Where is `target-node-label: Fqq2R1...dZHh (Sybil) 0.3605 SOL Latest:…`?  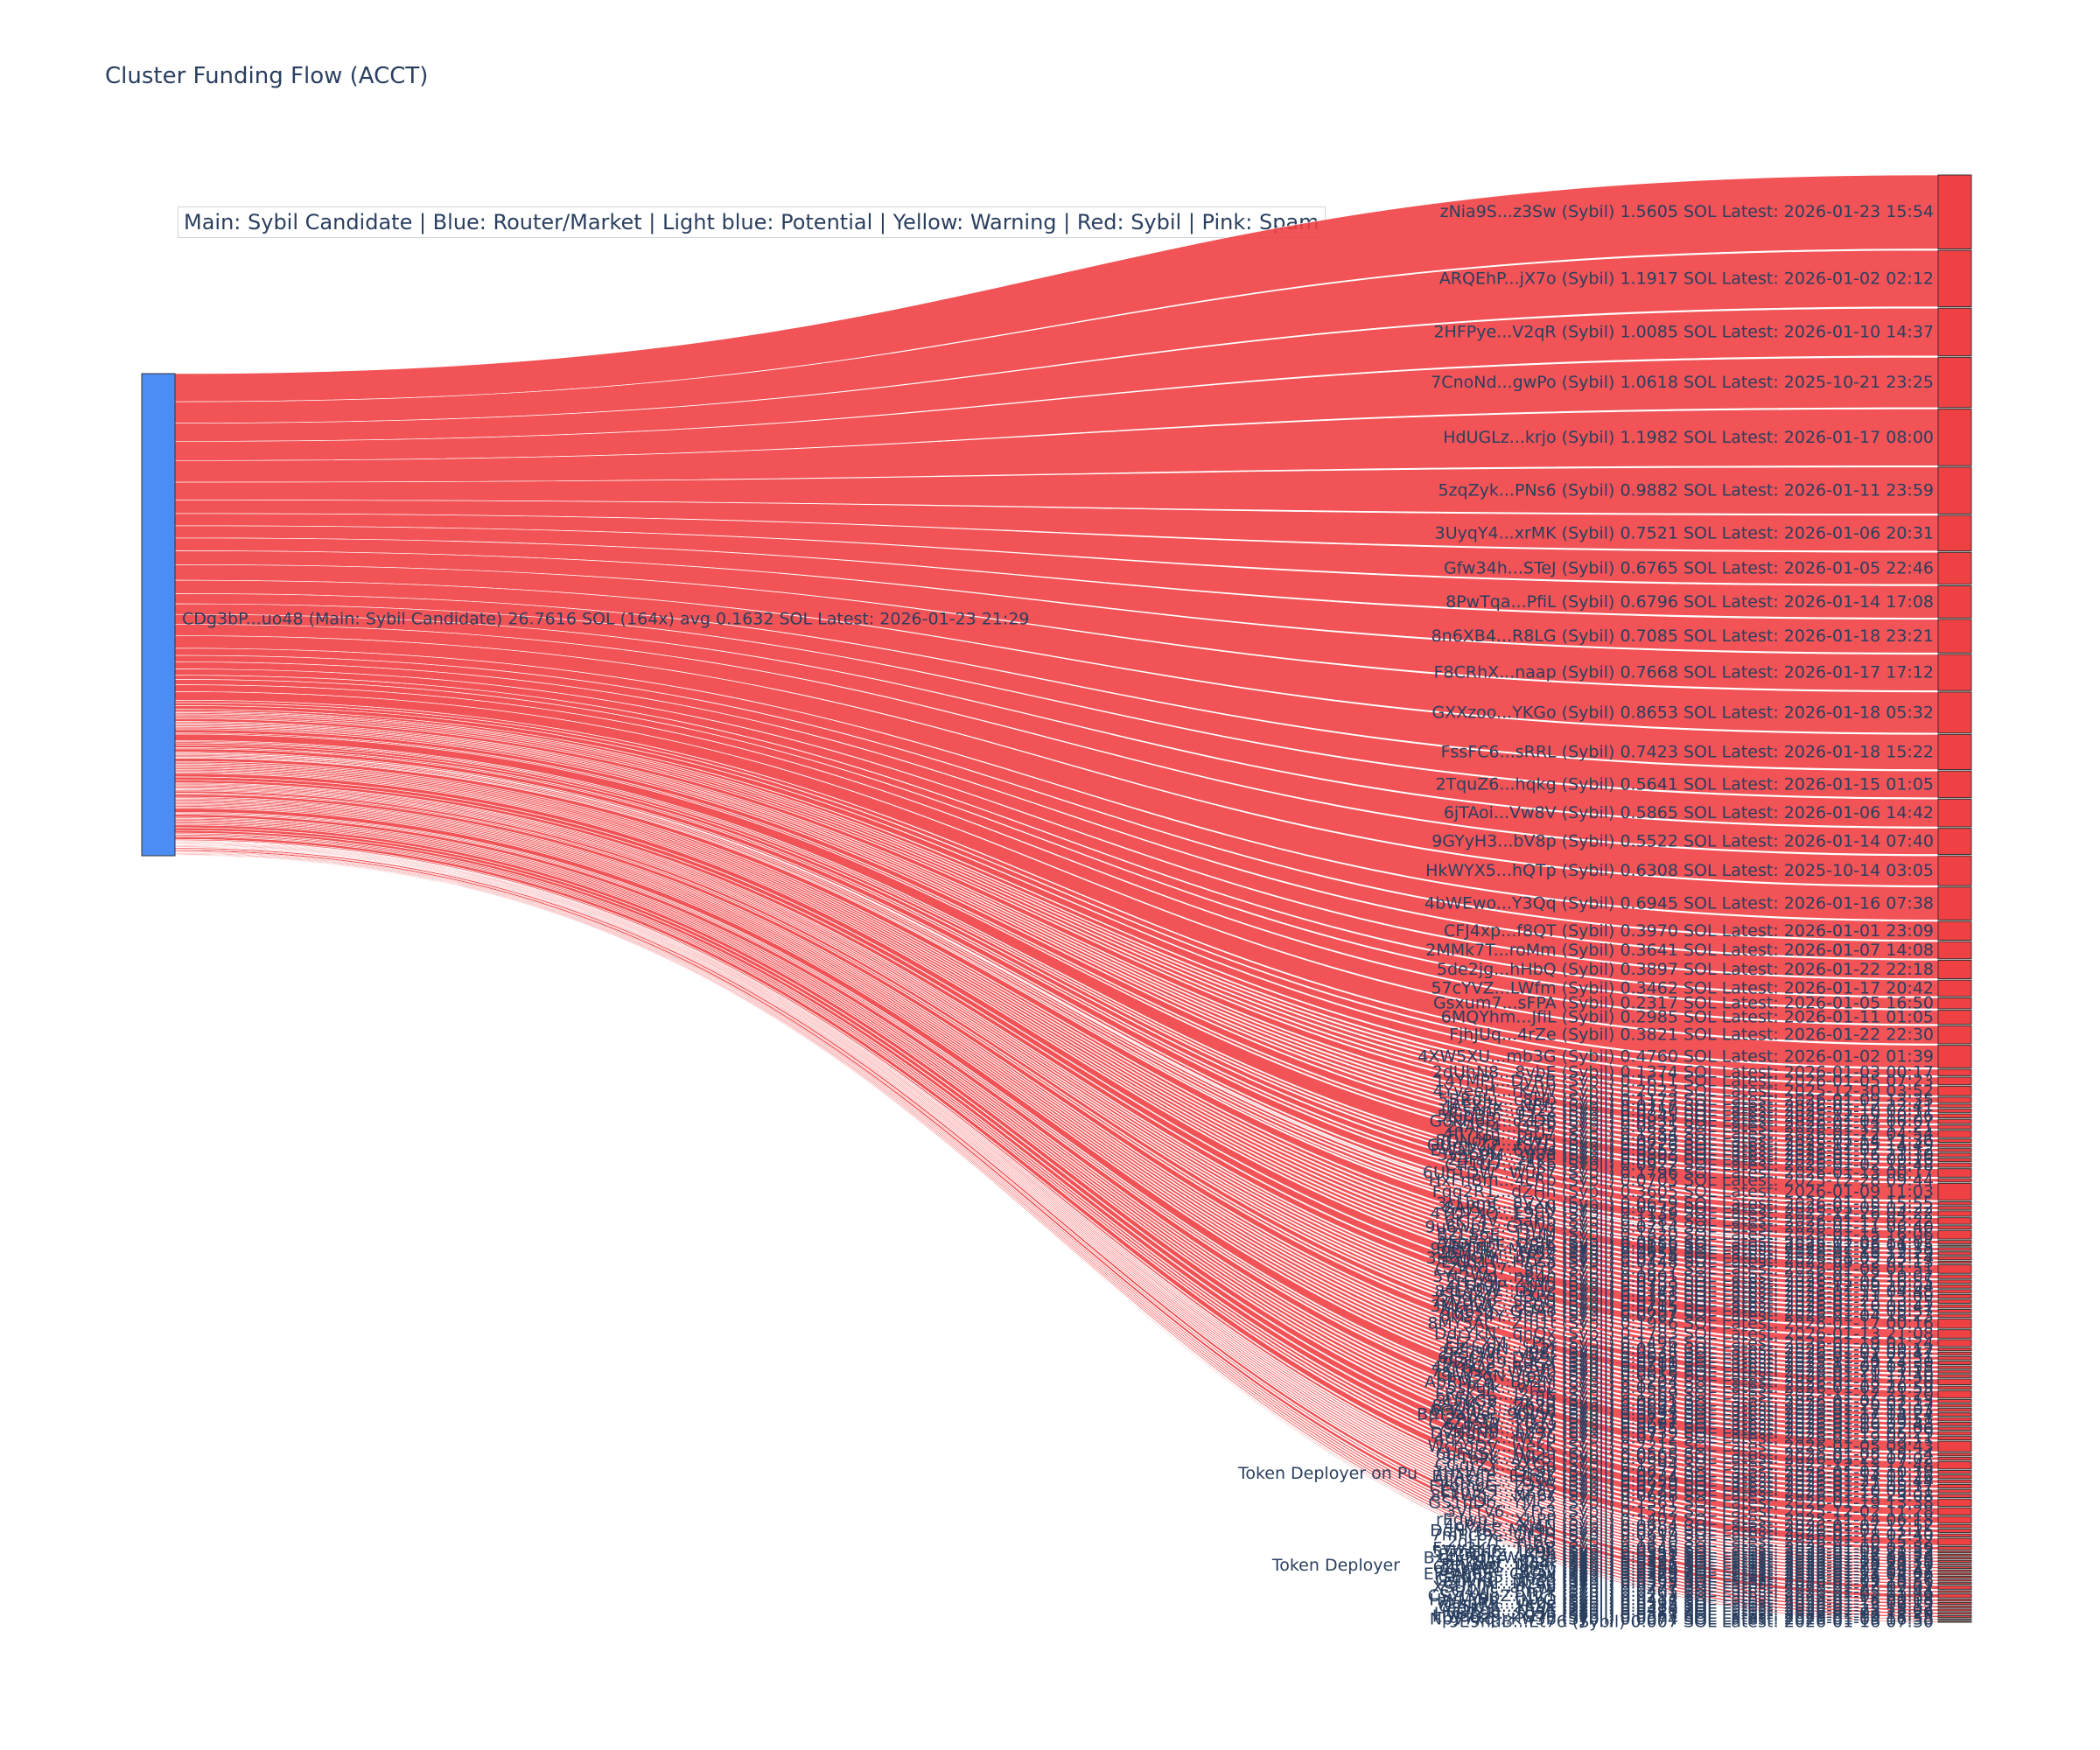 target-node-label: Fqq2R1...dZHh (Sybil) 0.3605 SOL Latest:… is located at coordinates (1683, 1191).